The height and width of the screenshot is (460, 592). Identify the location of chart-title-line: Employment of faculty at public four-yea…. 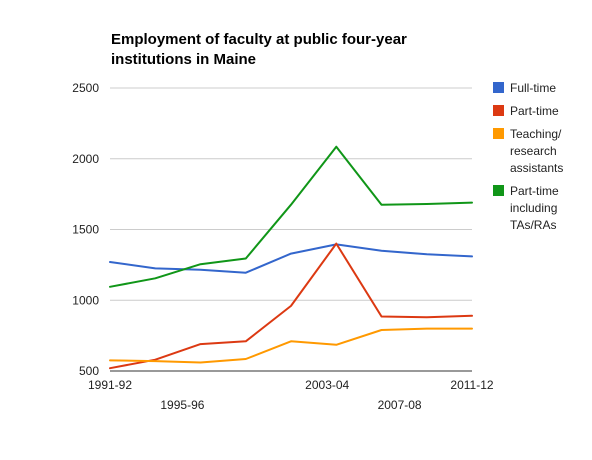
(259, 39).